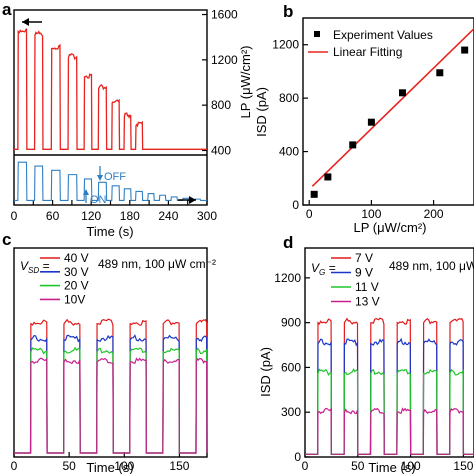 The height and width of the screenshot is (474, 474). I want to click on panel-label-a: a, so click(7, 9).